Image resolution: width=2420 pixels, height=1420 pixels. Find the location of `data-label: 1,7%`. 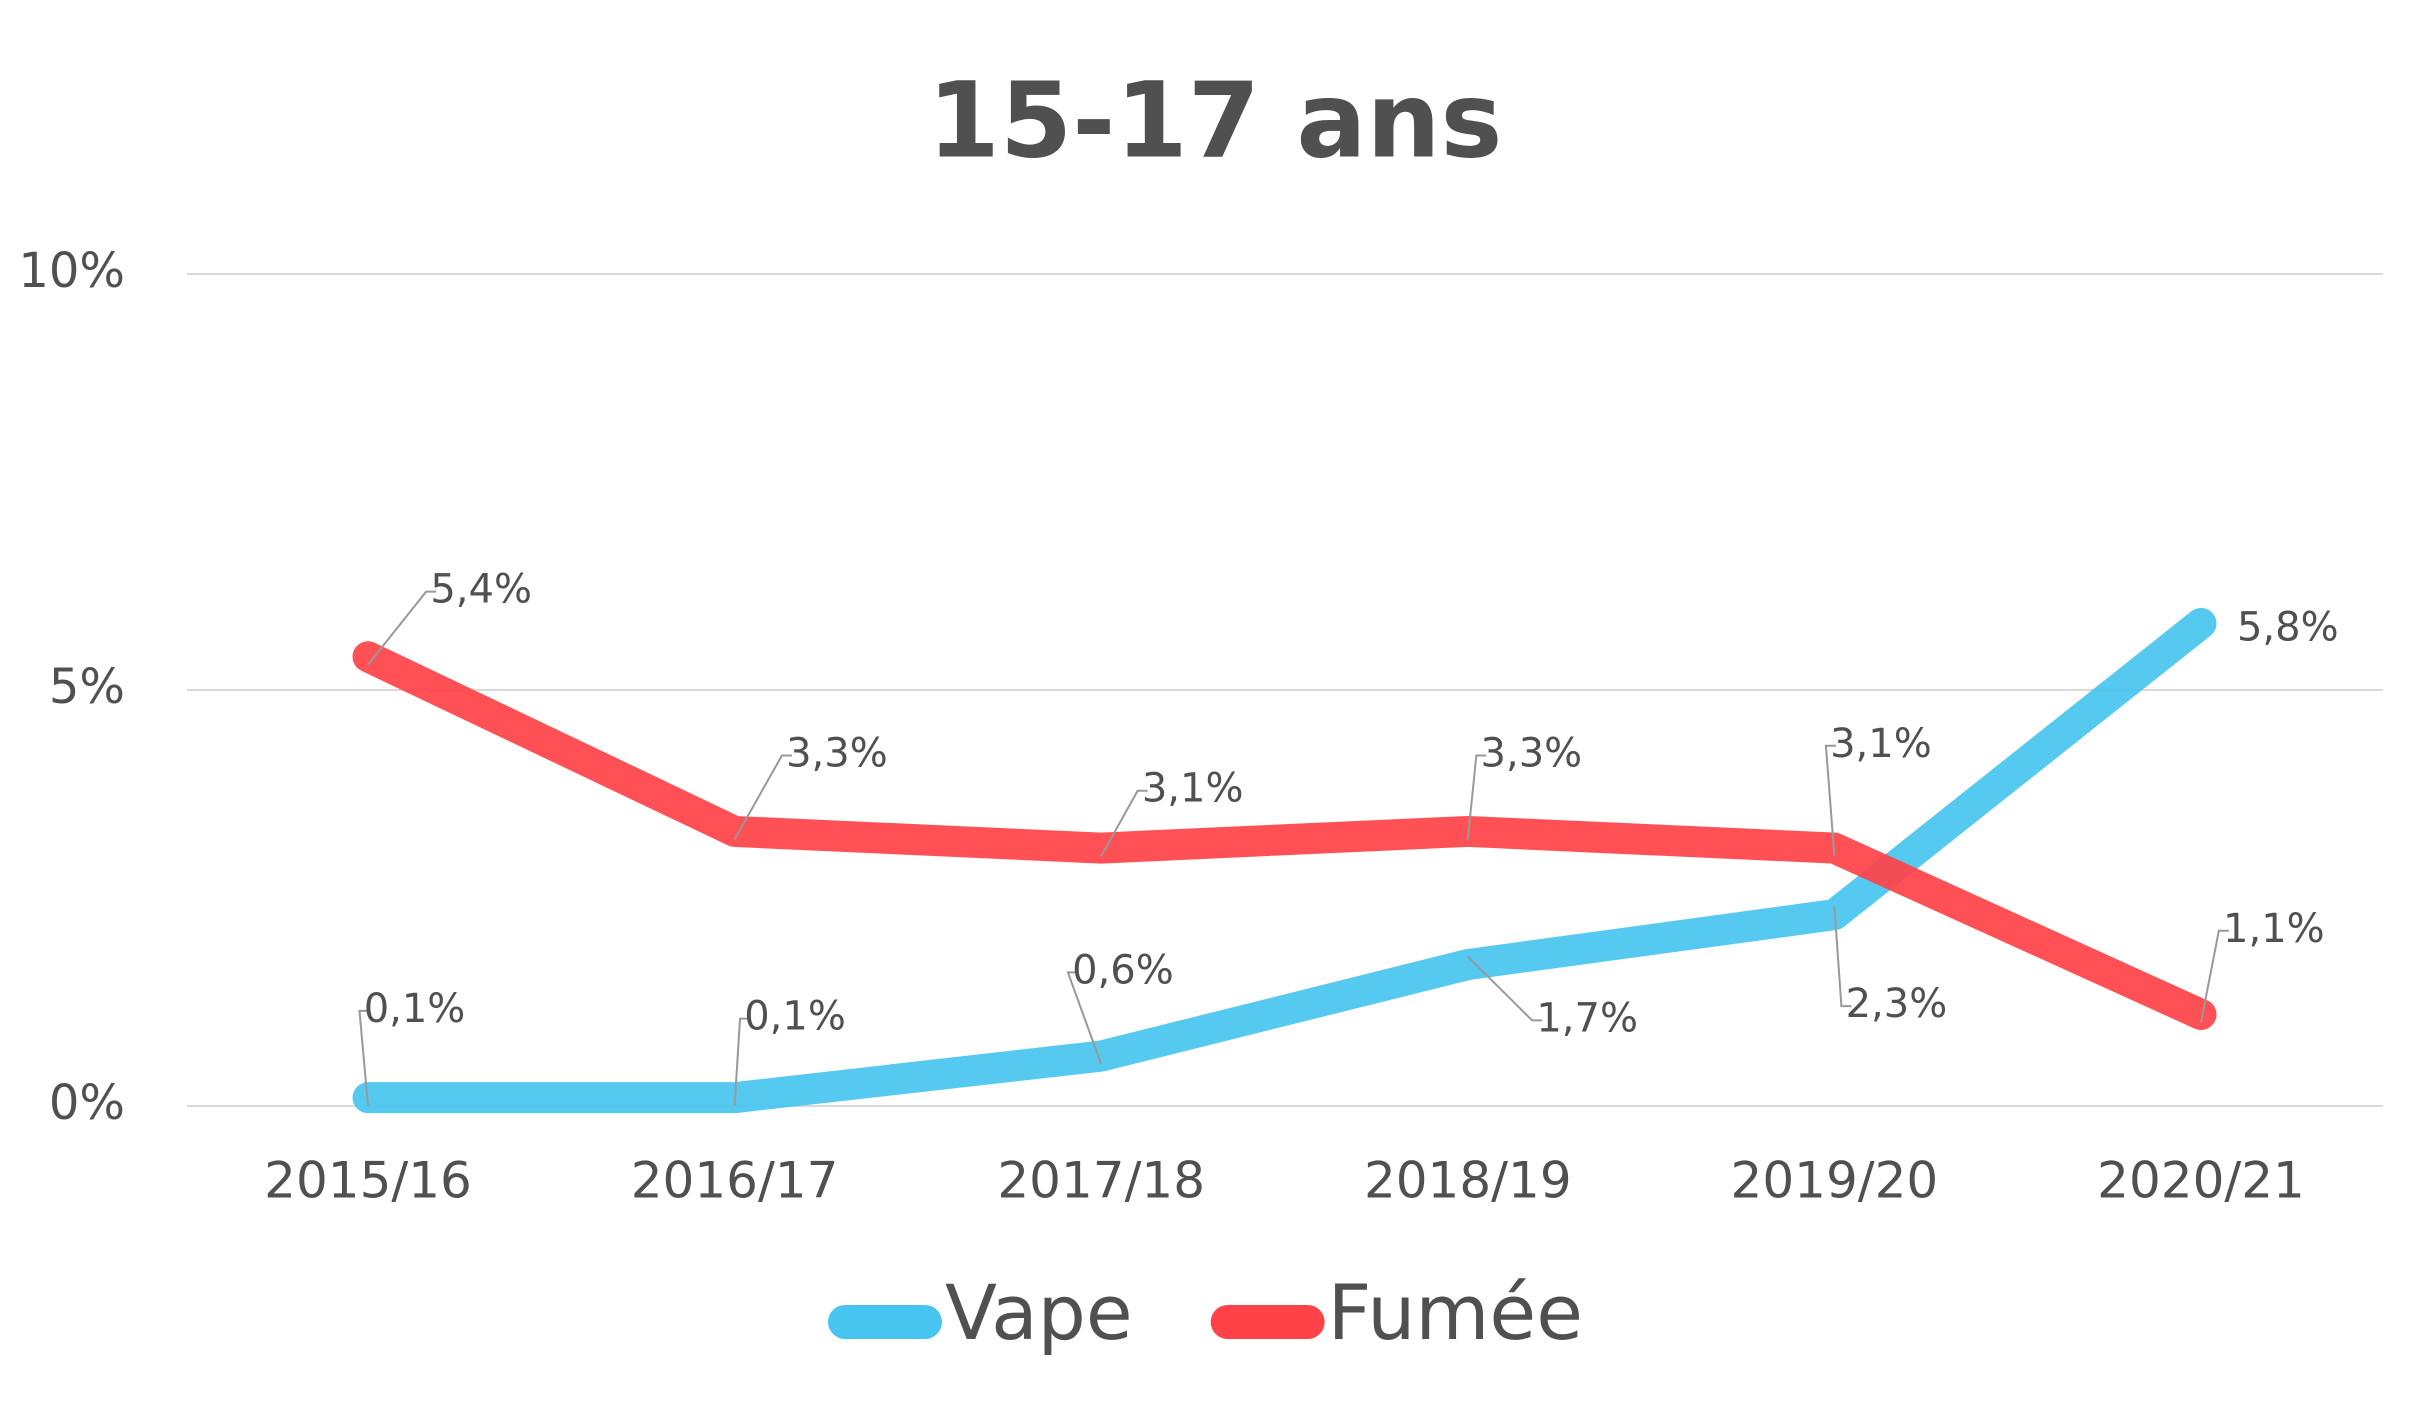

data-label: 1,7% is located at coordinates (1587, 1018).